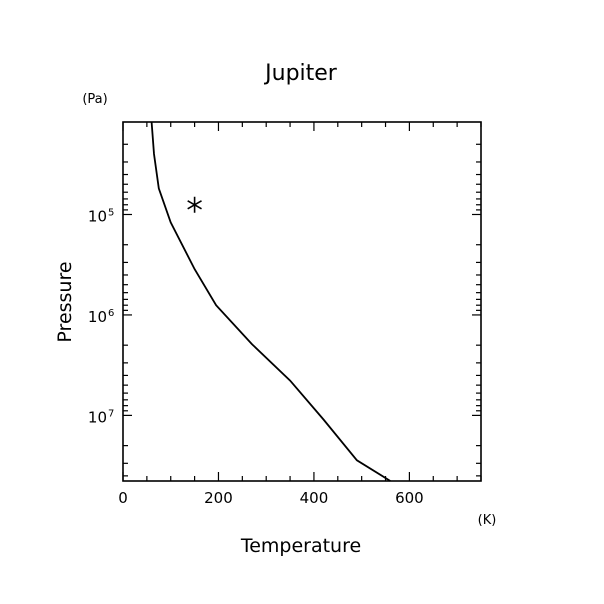 The height and width of the screenshot is (604, 604). What do you see at coordinates (300, 73) in the screenshot?
I see `chart-title: Jupiter` at bounding box center [300, 73].